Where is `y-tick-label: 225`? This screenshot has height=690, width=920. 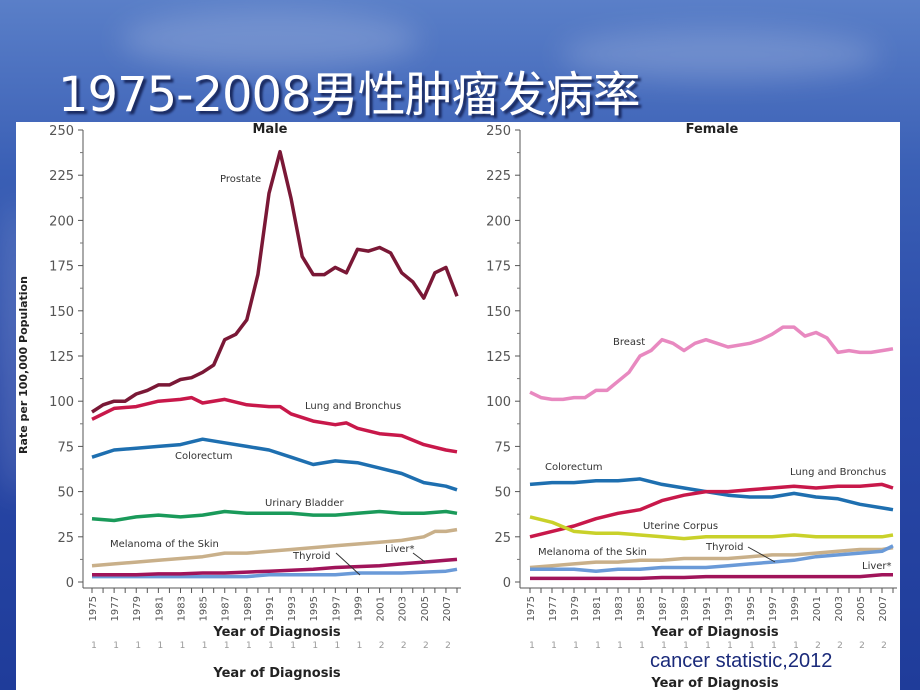
y-tick-label: 225 is located at coordinates (498, 176).